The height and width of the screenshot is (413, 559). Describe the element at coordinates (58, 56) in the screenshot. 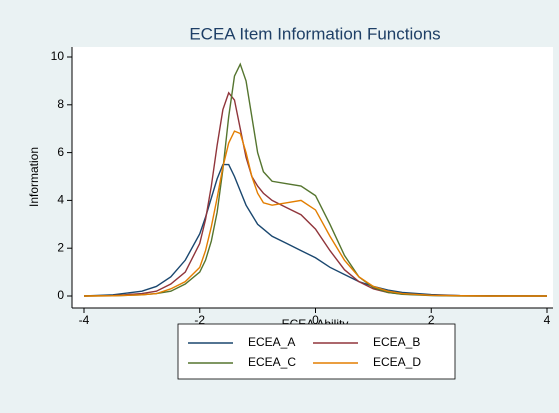

I see `y-tick-label: 10` at that location.